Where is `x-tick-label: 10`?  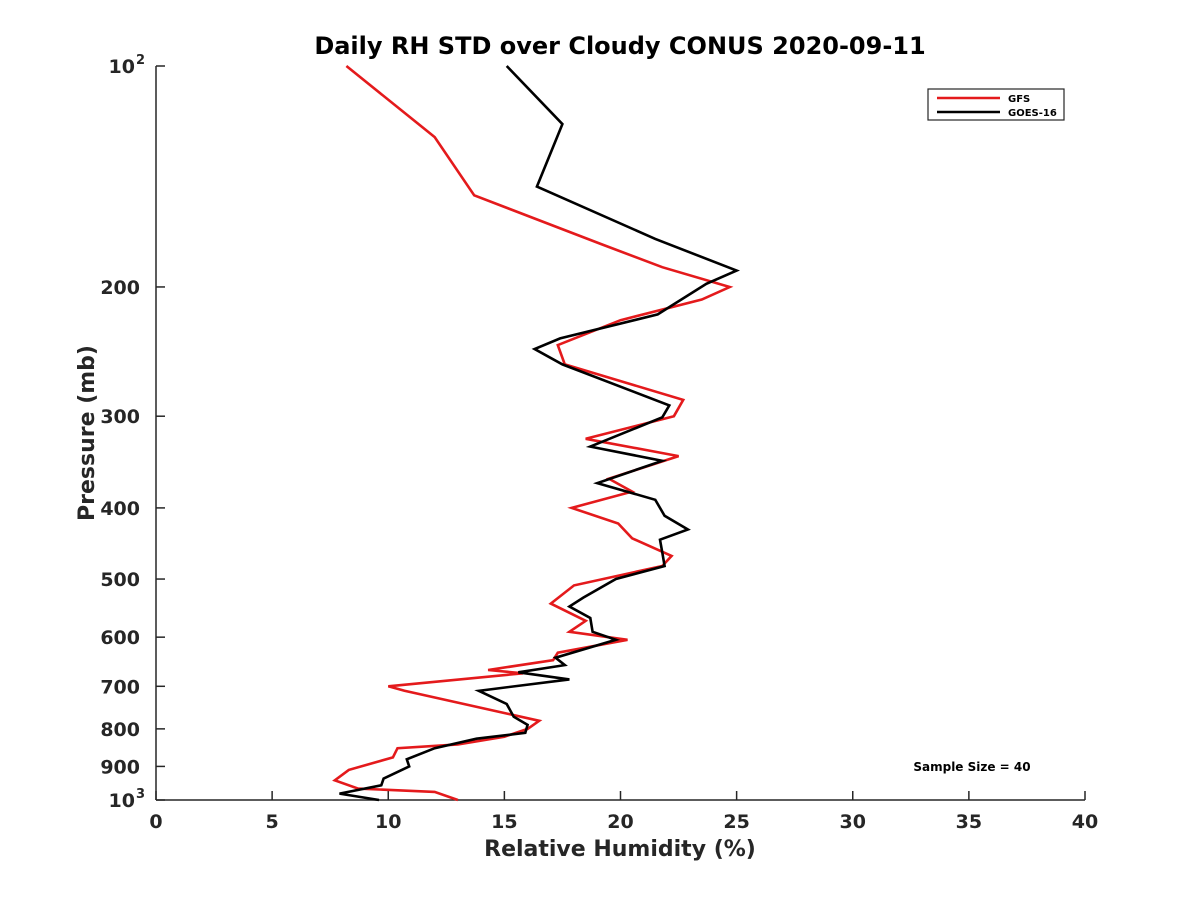
x-tick-label: 10 is located at coordinates (388, 822).